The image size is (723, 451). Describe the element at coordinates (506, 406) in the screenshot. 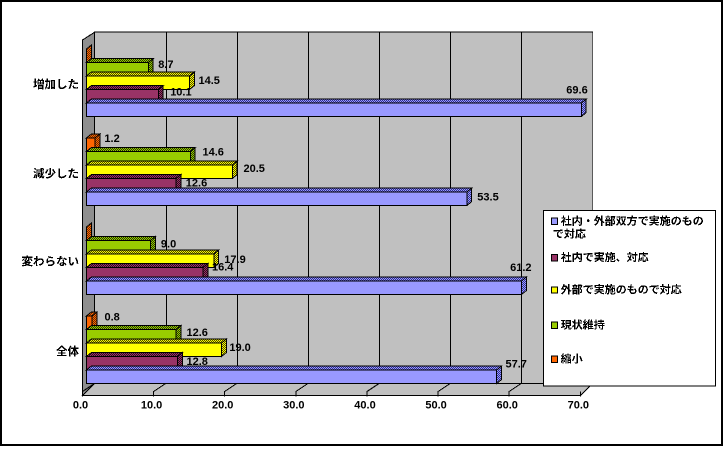

I see `svg-text: 60.0` at that location.